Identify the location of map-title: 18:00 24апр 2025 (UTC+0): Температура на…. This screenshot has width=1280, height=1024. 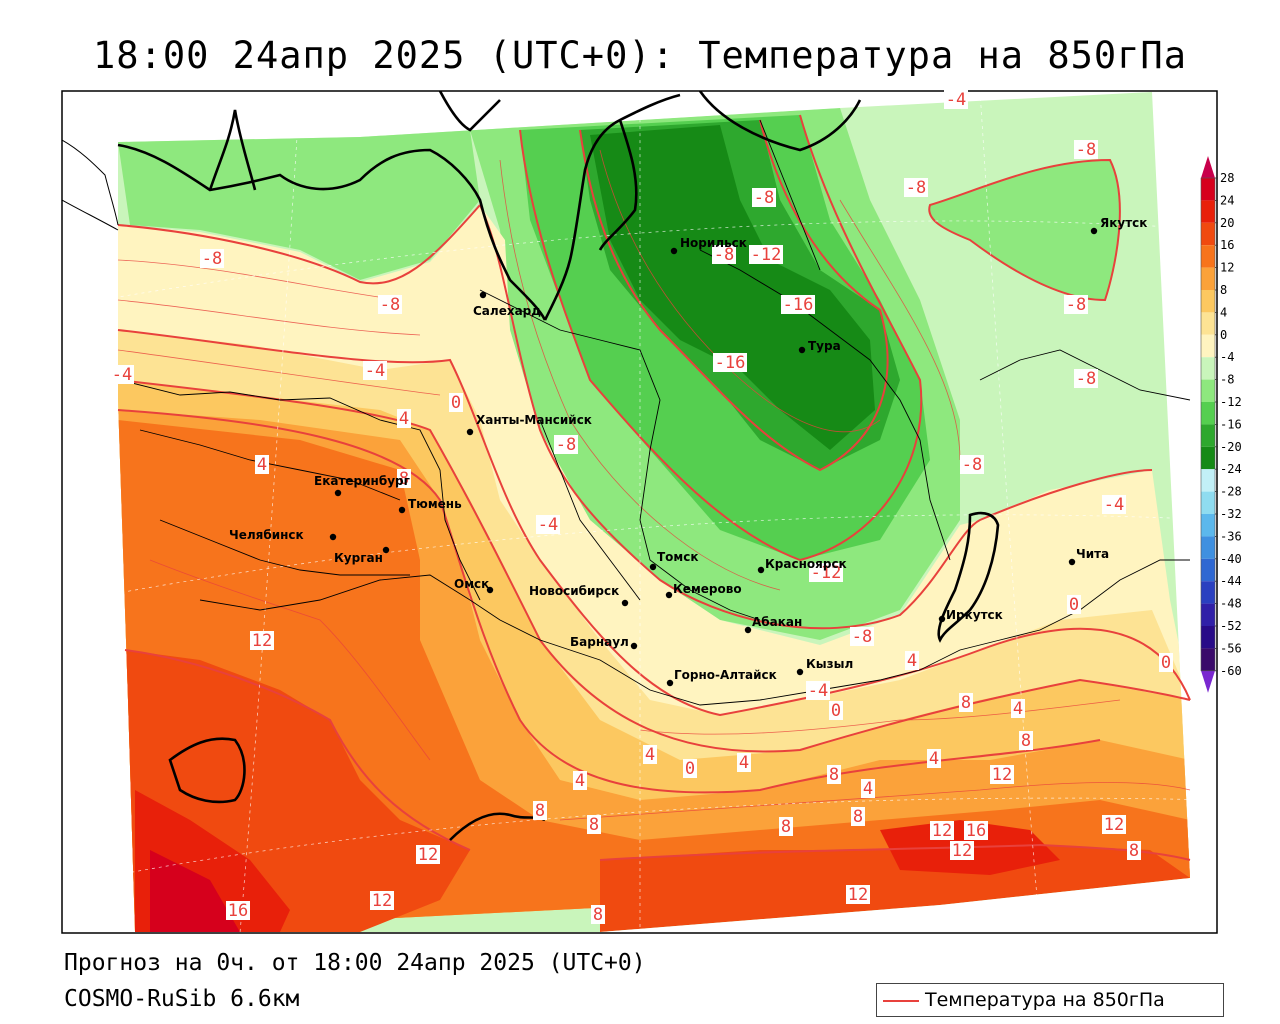
(640, 55).